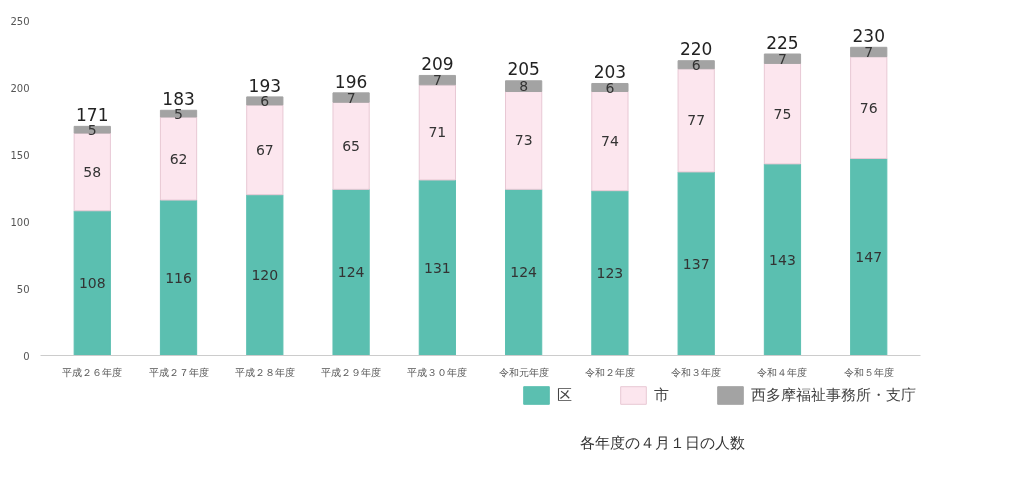 The image size is (1011, 496). What do you see at coordinates (524, 86) in the screenshot?
I see `data-label: 8` at bounding box center [524, 86].